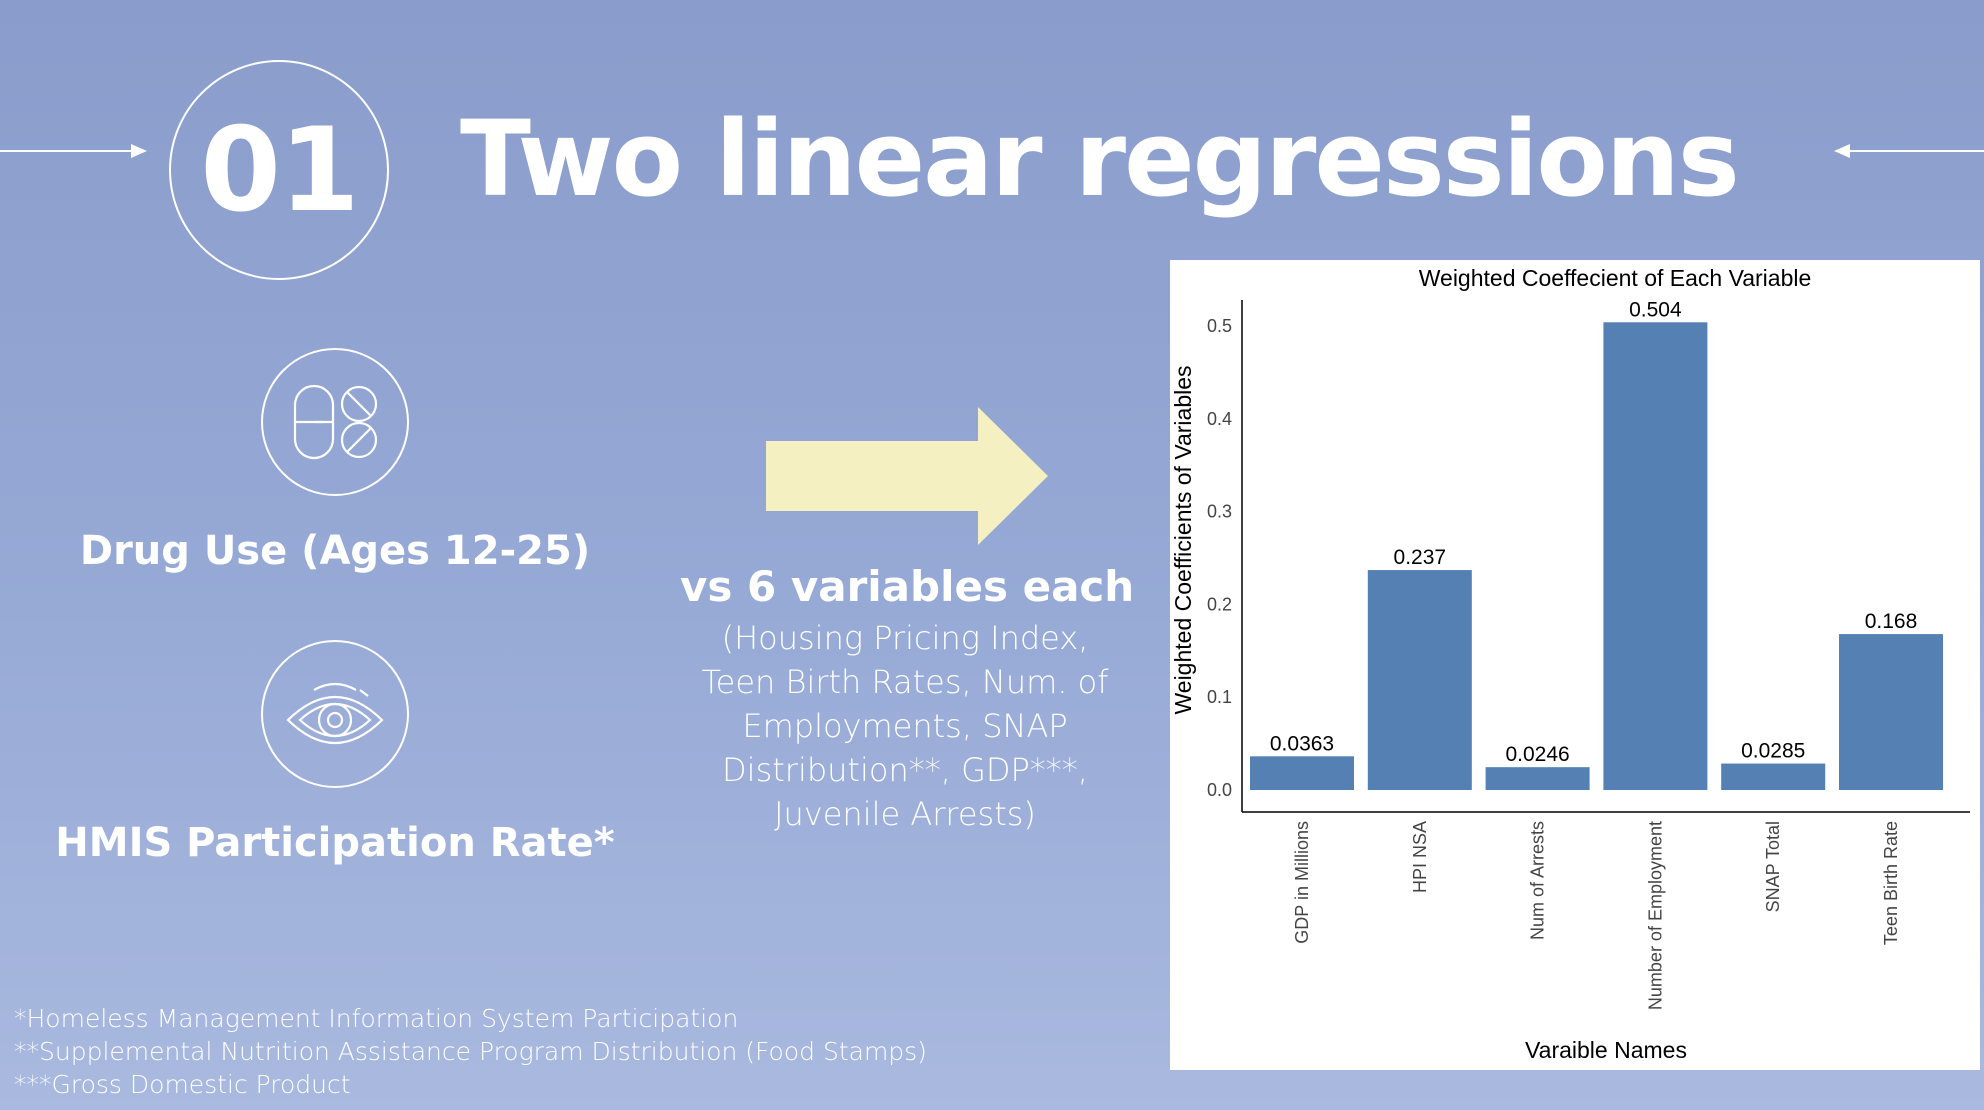 The height and width of the screenshot is (1110, 1984). What do you see at coordinates (1100, 159) in the screenshot?
I see `page-title: Two linear regressions` at bounding box center [1100, 159].